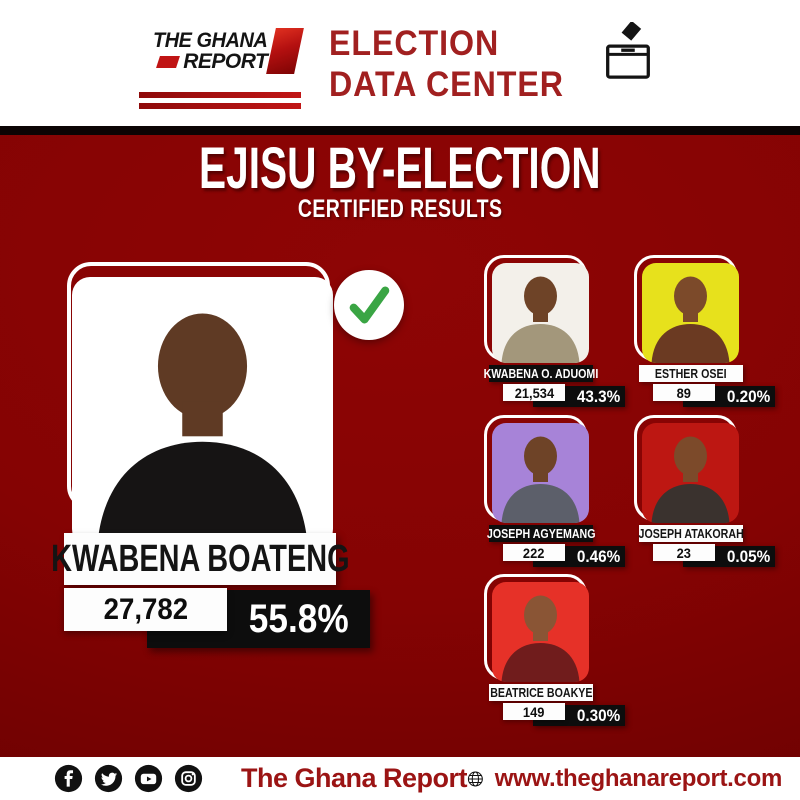  I want to click on election-title-line1: ELECTION, so click(414, 44).